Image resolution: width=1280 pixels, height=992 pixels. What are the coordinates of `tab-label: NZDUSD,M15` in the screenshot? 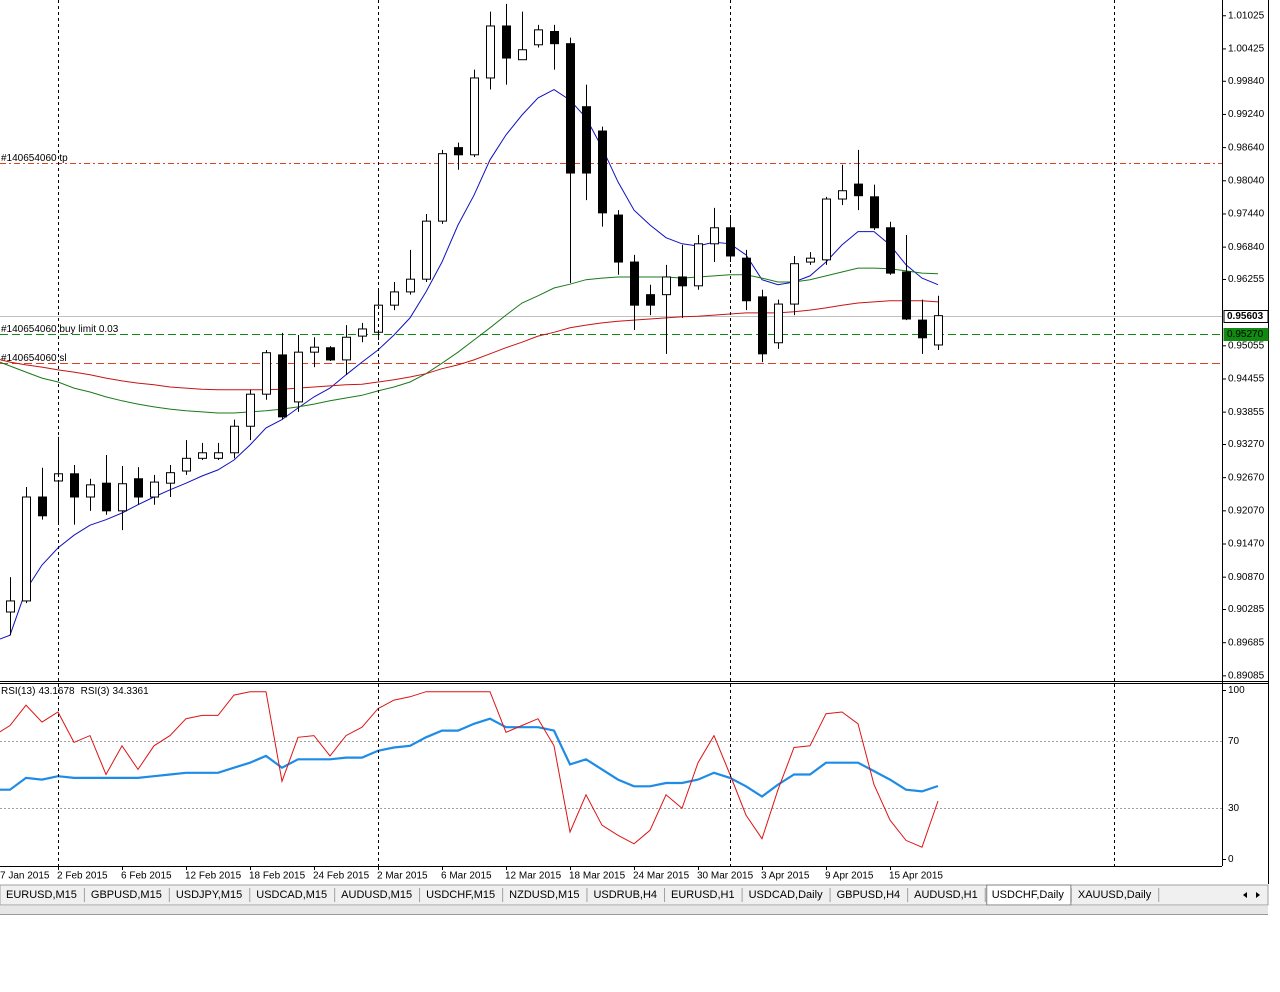 It's located at (544, 895).